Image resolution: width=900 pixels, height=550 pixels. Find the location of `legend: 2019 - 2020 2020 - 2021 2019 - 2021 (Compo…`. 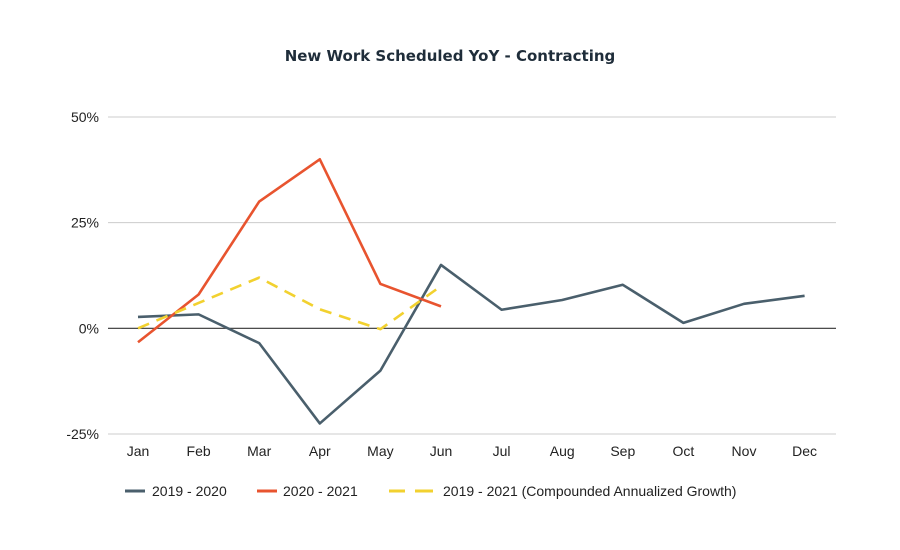

legend: 2019 - 2020 2020 - 2021 2019 - 2021 (Compo… is located at coordinates (430, 491).